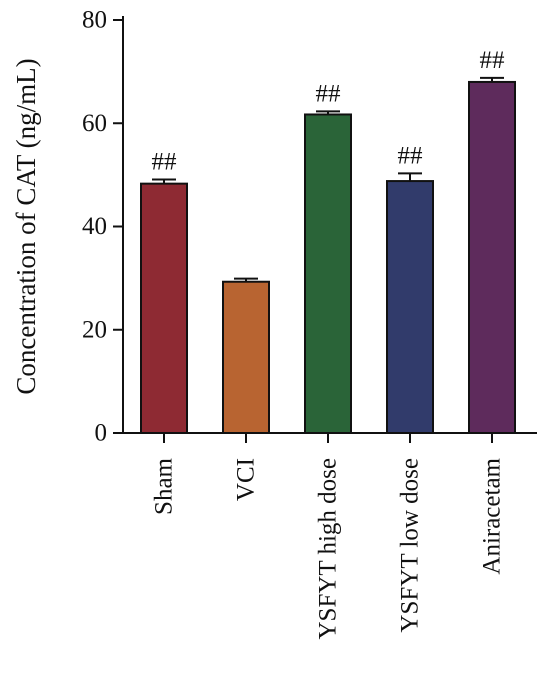 The height and width of the screenshot is (694, 537). Describe the element at coordinates (94, 123) in the screenshot. I see `y-tick-label: 60` at that location.